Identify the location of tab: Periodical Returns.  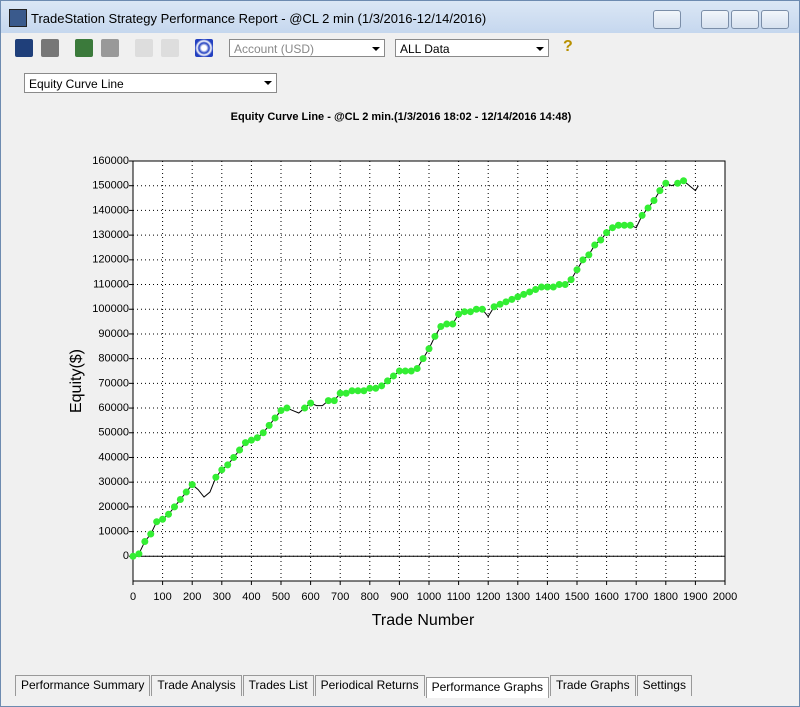
(369, 685).